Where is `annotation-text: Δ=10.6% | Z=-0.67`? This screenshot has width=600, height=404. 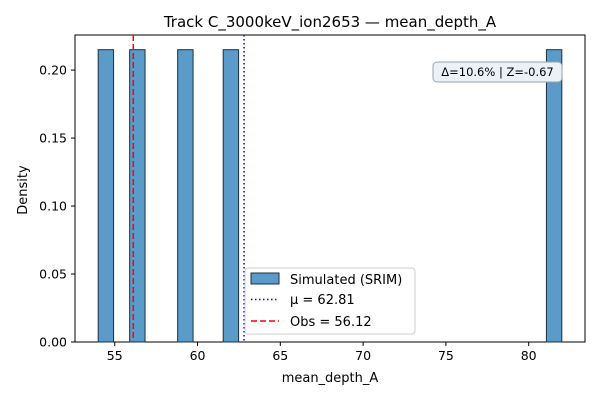
annotation-text: Δ=10.6% | Z=-0.67 is located at coordinates (497, 72).